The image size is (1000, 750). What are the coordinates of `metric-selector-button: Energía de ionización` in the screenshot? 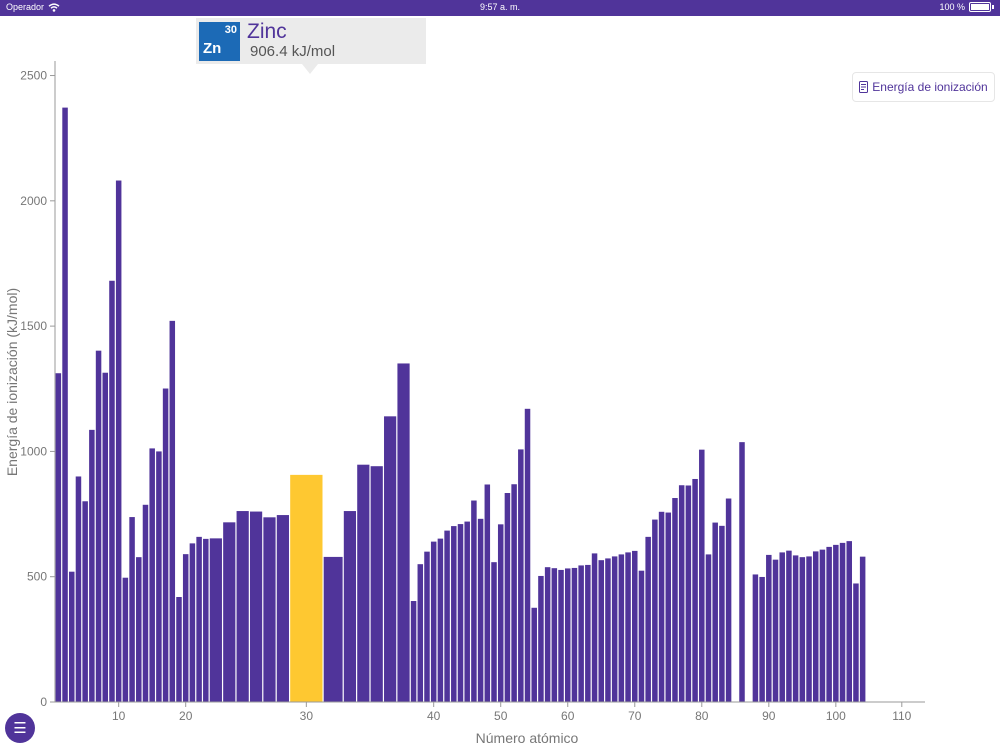 It's located at (923, 87).